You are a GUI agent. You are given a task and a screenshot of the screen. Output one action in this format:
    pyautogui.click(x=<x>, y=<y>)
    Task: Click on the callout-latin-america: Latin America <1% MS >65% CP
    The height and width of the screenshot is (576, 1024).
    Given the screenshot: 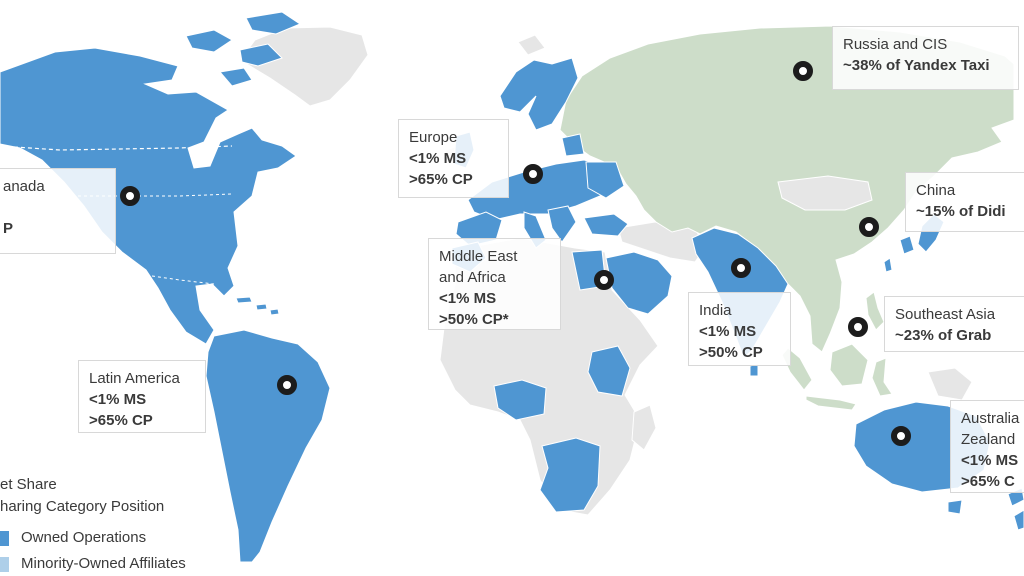 What is the action you would take?
    pyautogui.click(x=142, y=396)
    